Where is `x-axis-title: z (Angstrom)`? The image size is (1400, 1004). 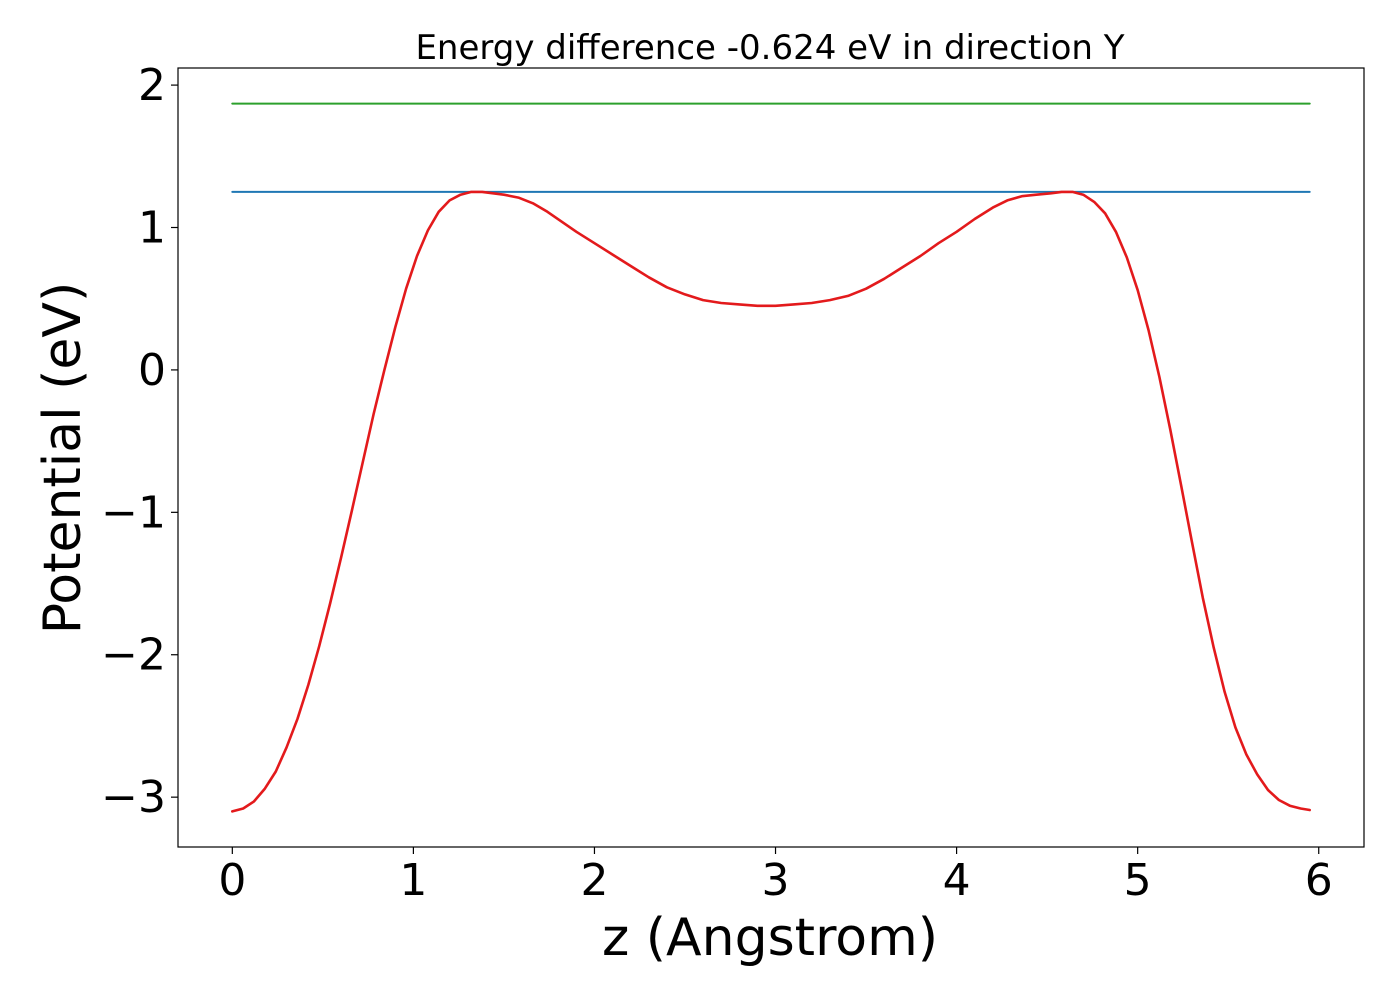 x-axis-title: z (Angstrom) is located at coordinates (770, 938).